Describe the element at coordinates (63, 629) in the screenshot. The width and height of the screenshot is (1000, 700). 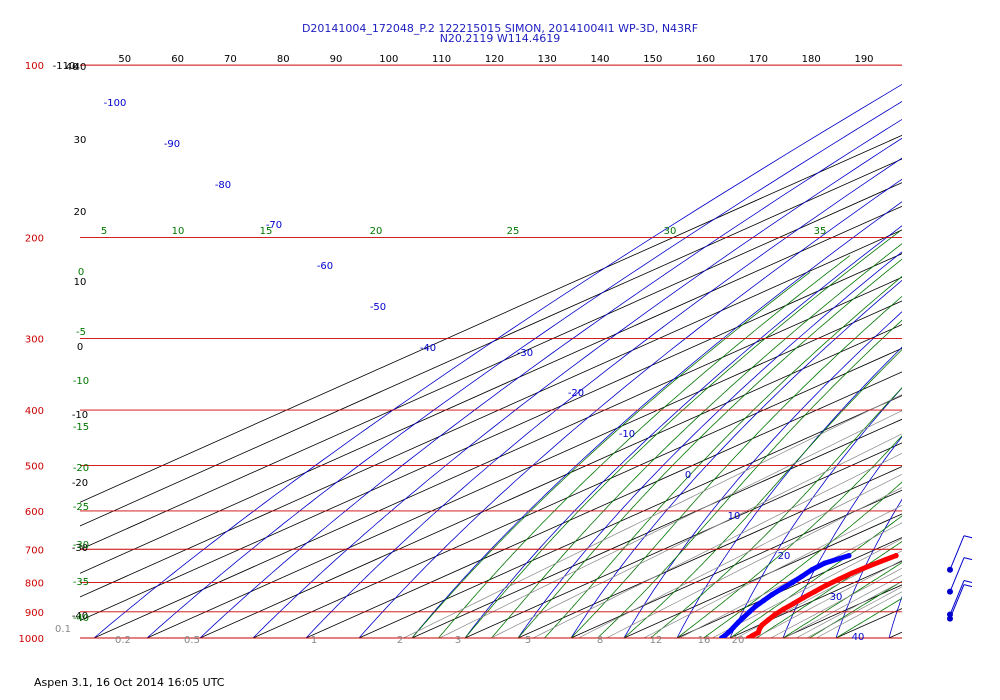
I see `mixing-ratio-label: 0.1` at that location.